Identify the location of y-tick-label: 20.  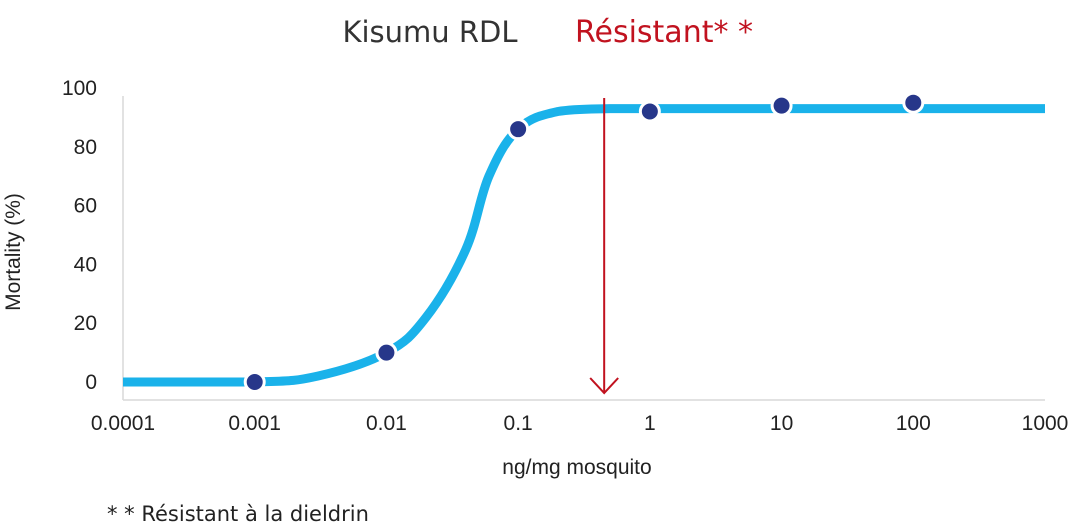
(85, 323).